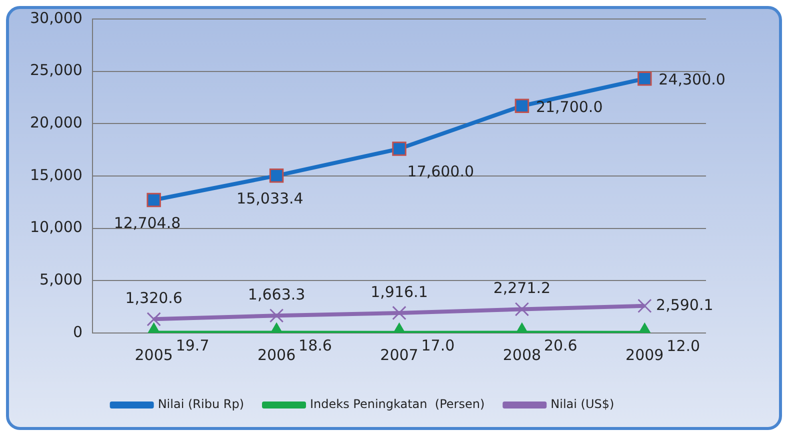  Describe the element at coordinates (397, 404) in the screenshot. I see `legend-label: Indeks Peningkatan (Persen)` at that location.